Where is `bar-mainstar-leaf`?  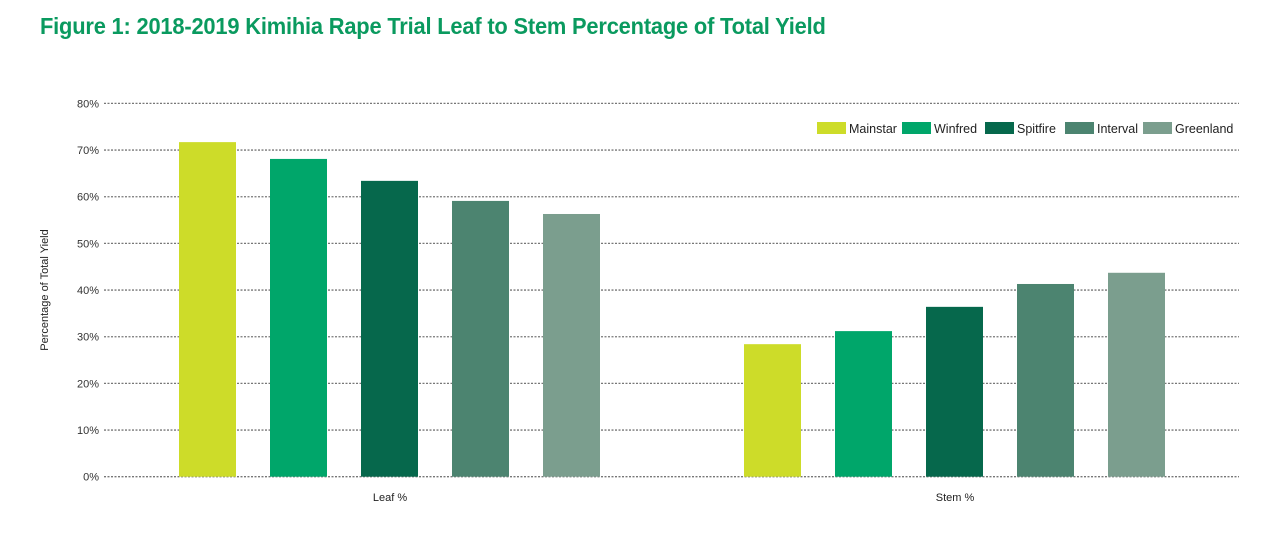
bar-mainstar-leaf is located at coordinates (207, 309).